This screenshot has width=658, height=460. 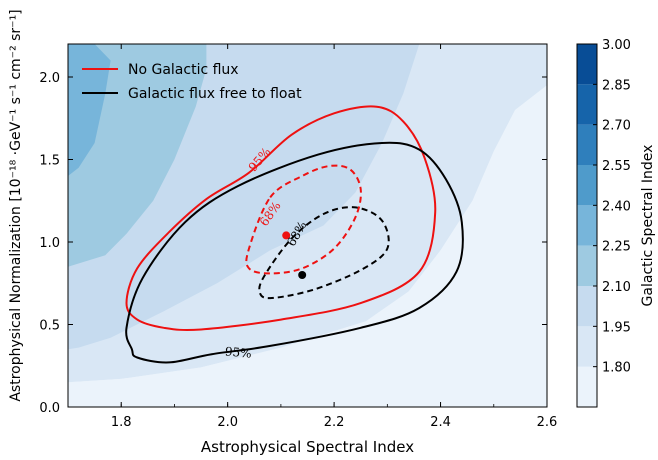 I want to click on best-fit-markers, so click(x=294, y=255).